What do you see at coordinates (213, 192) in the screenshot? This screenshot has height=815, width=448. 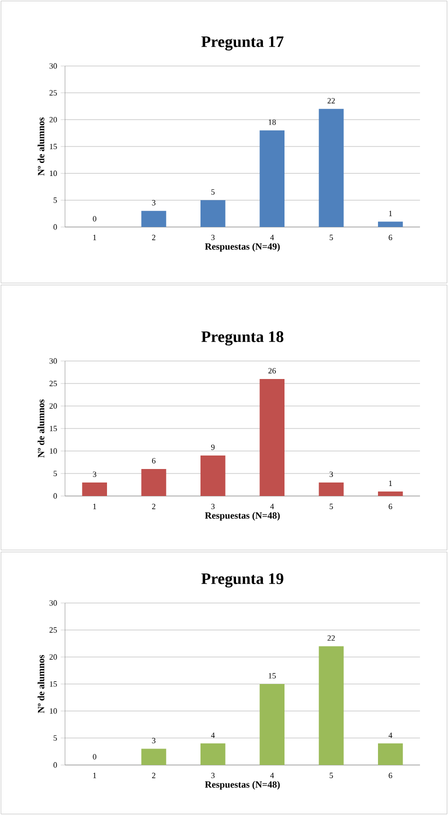 I see `data-label: 5` at bounding box center [213, 192].